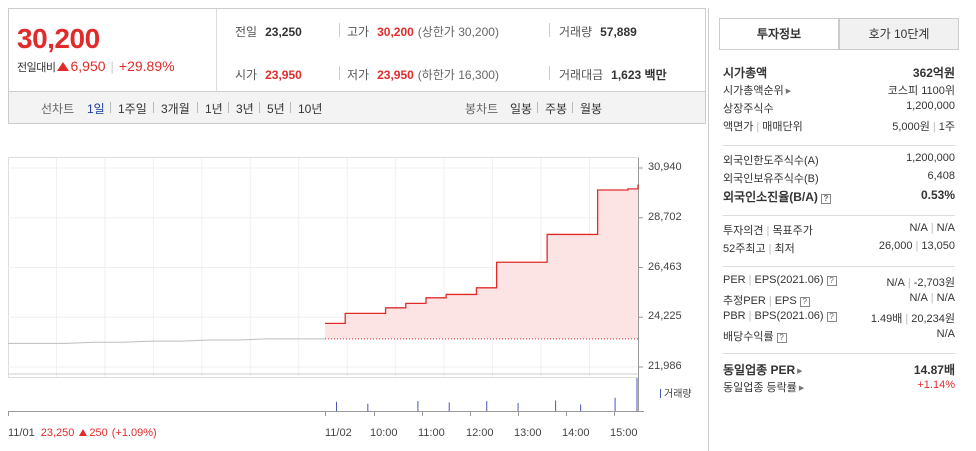 This screenshot has height=451, width=976. I want to click on period-1y: 1년, so click(214, 109).